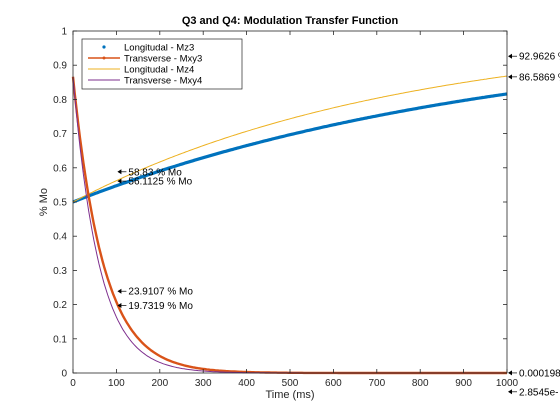 This screenshot has width=560, height=420. I want to click on x-tick-label: 300, so click(203, 383).